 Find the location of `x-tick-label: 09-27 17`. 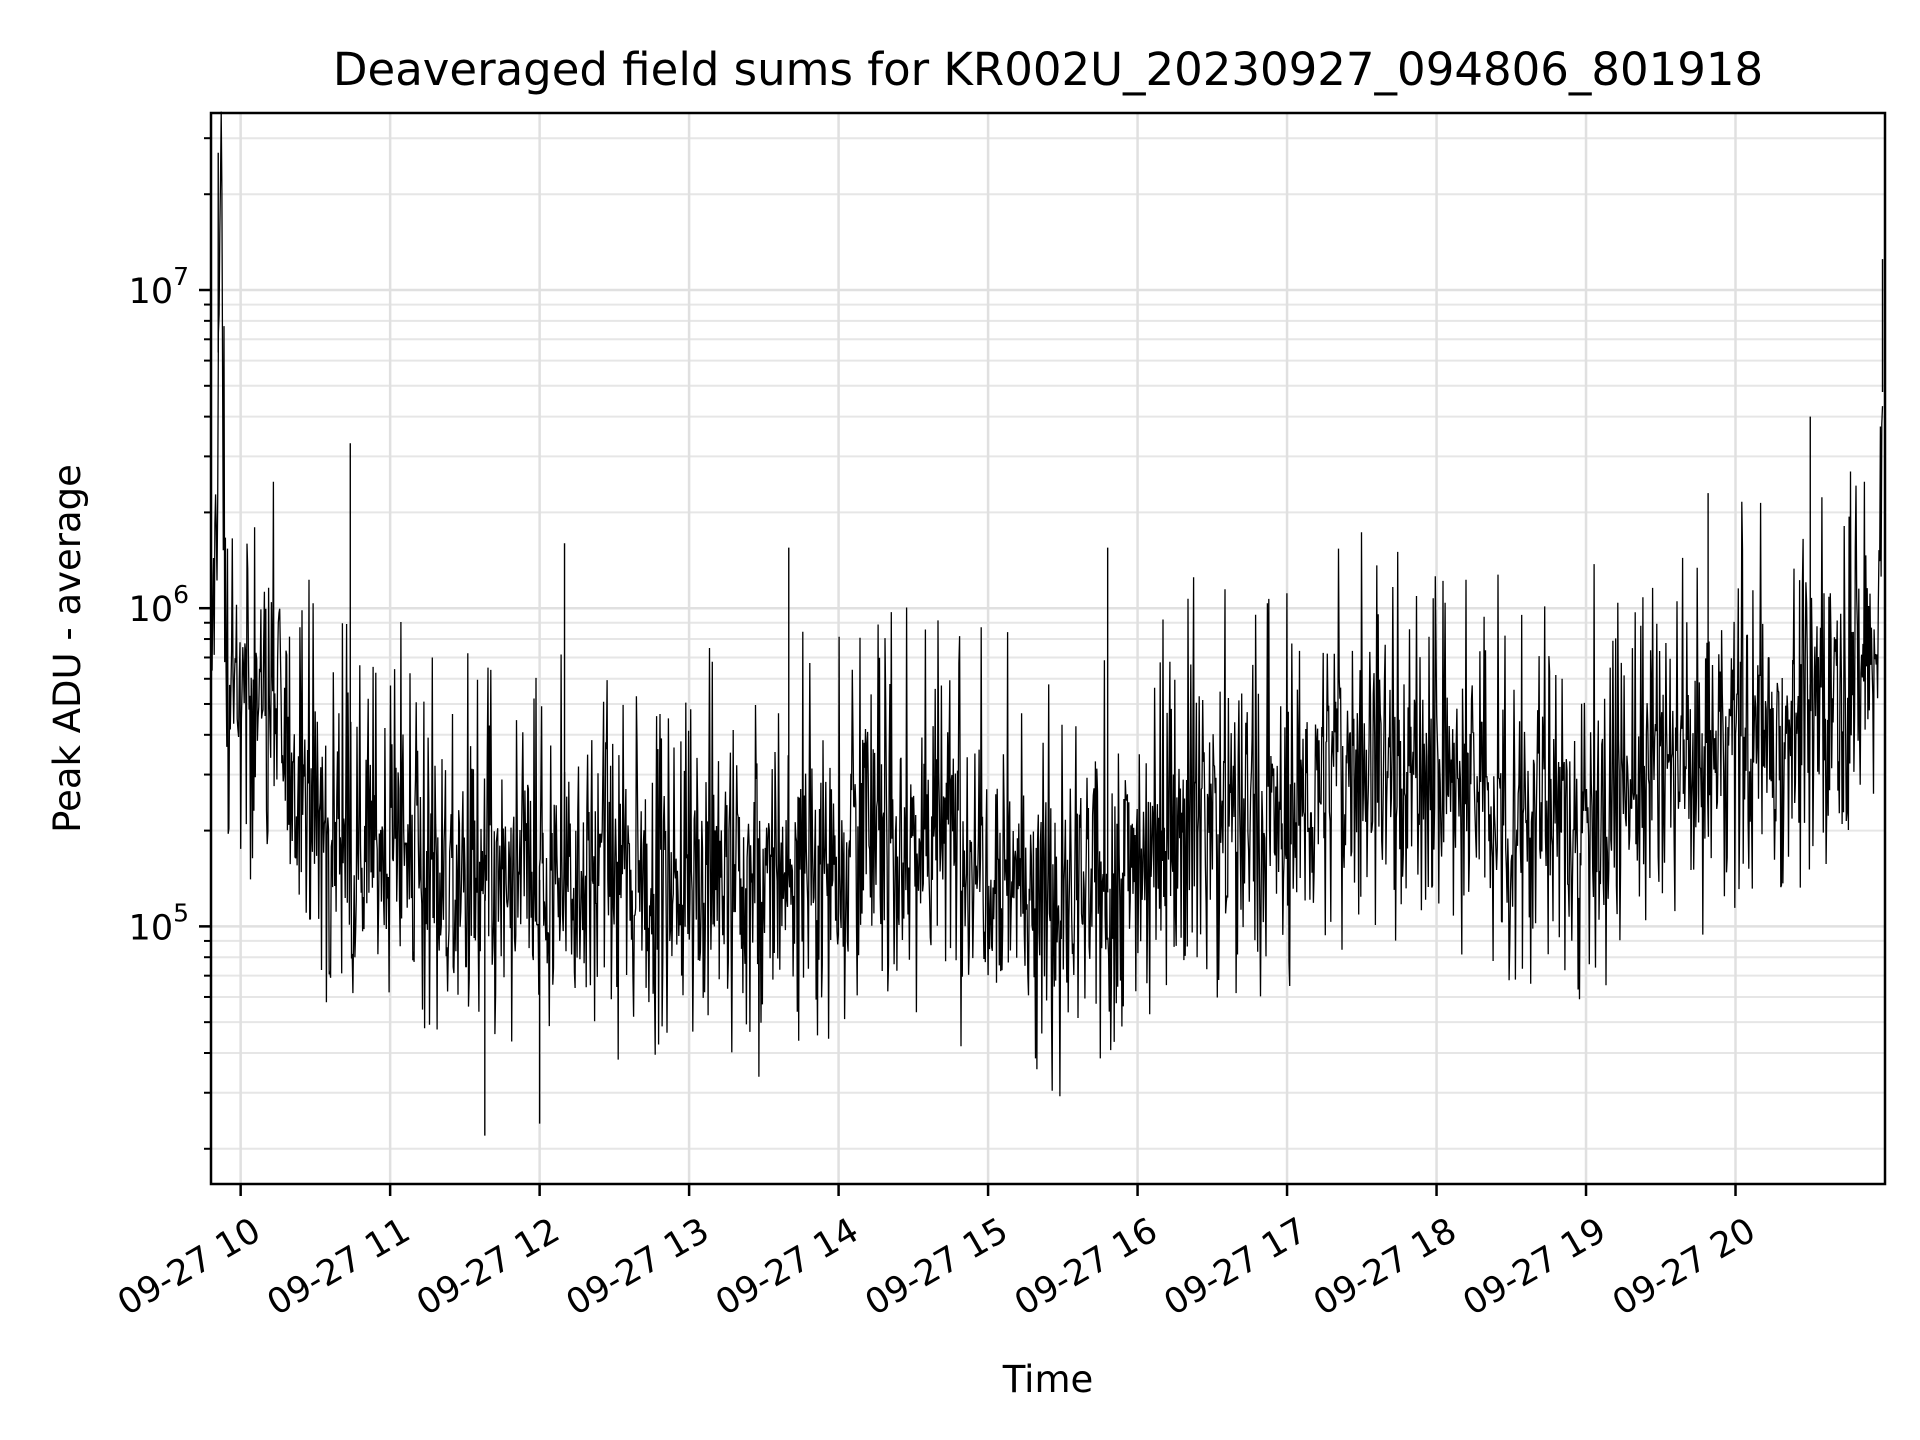

x-tick-label: 09-27 17 is located at coordinates (1236, 1267).